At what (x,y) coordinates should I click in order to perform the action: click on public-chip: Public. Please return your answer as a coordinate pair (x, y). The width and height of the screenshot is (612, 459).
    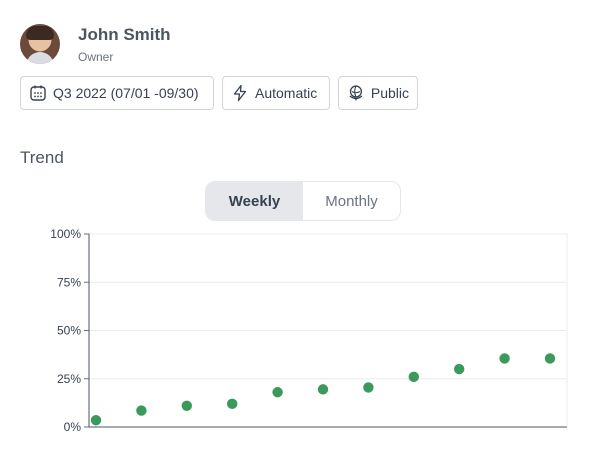
    Looking at the image, I should click on (378, 93).